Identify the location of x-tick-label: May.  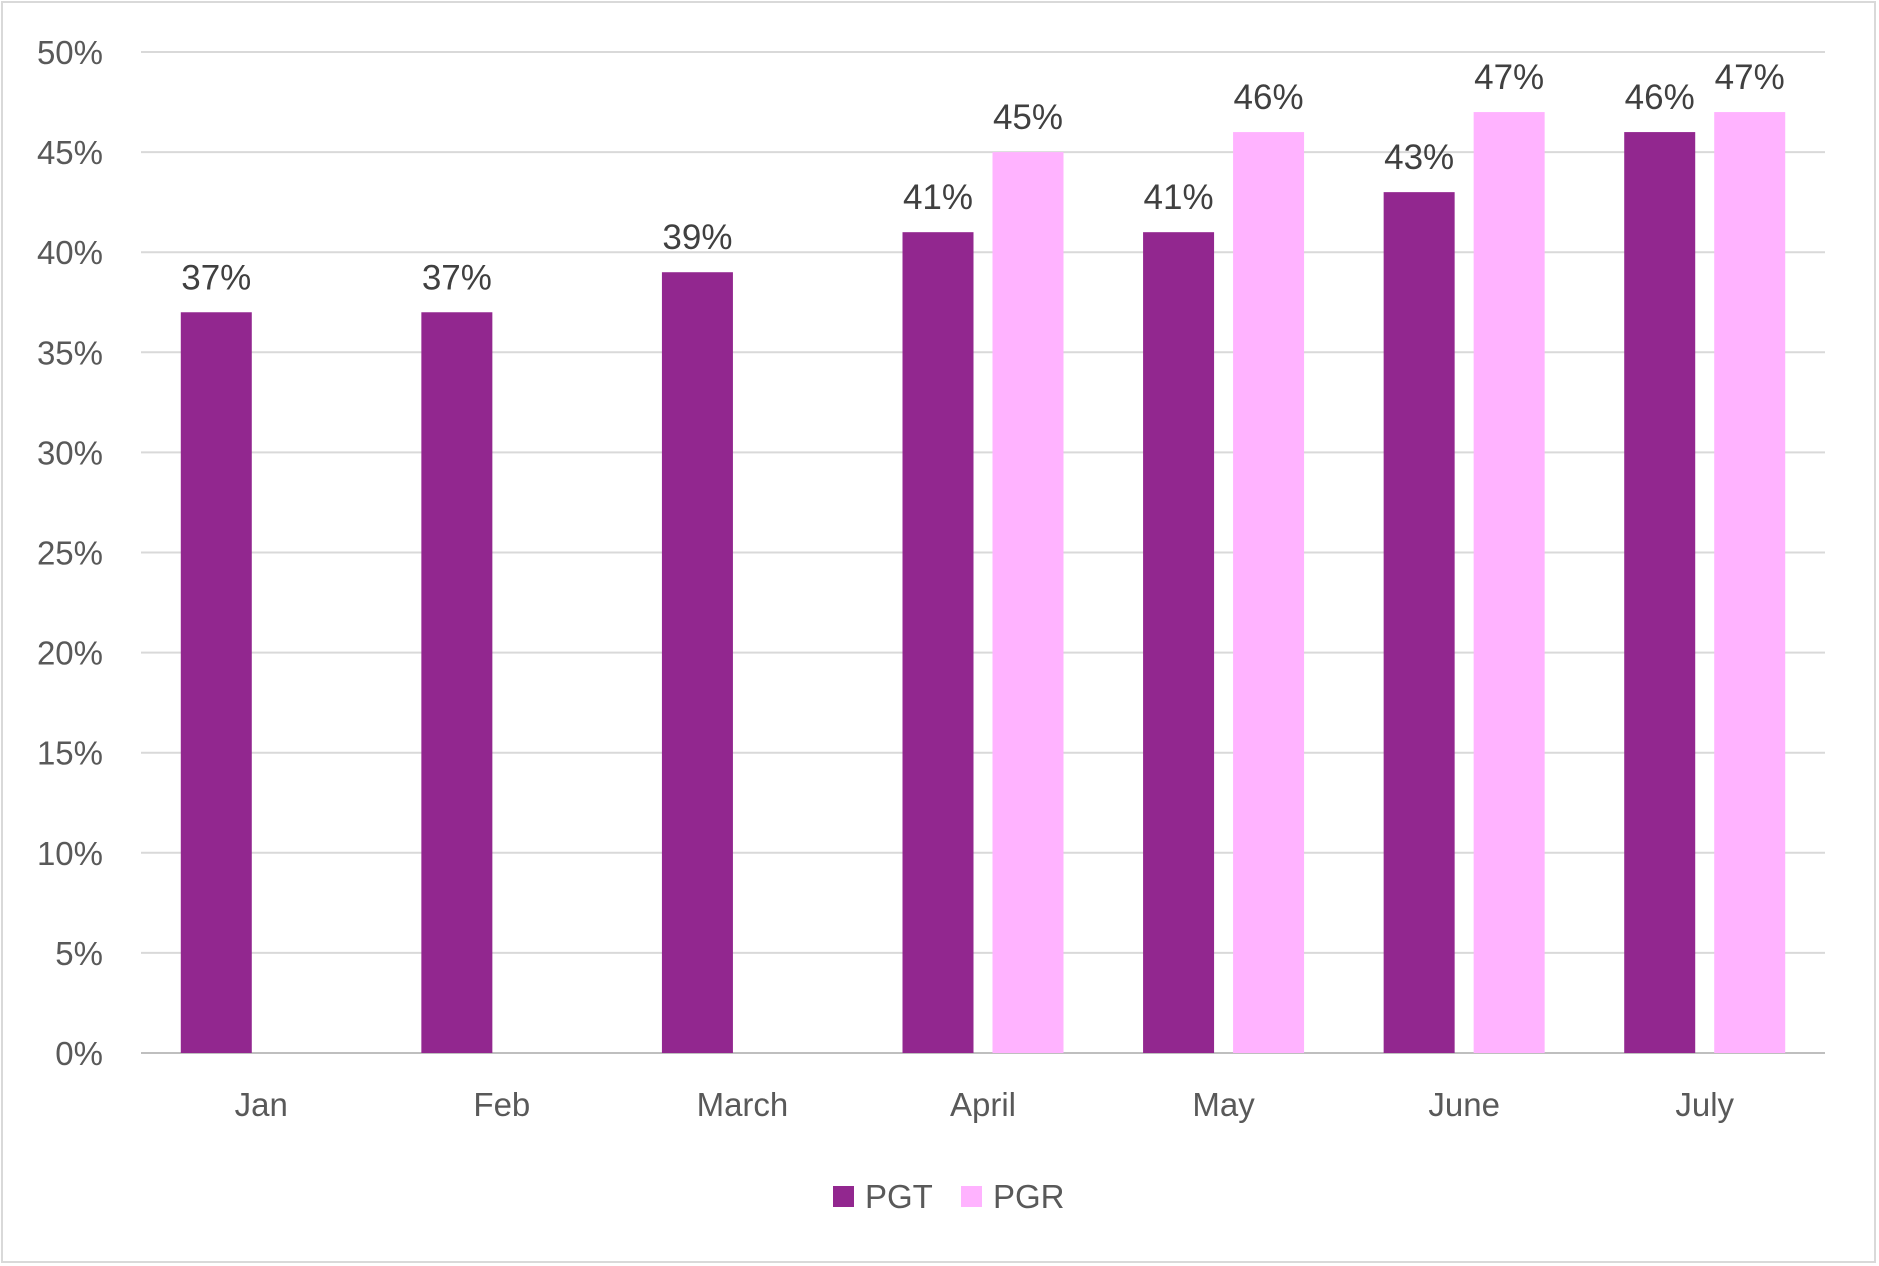
(1223, 1104).